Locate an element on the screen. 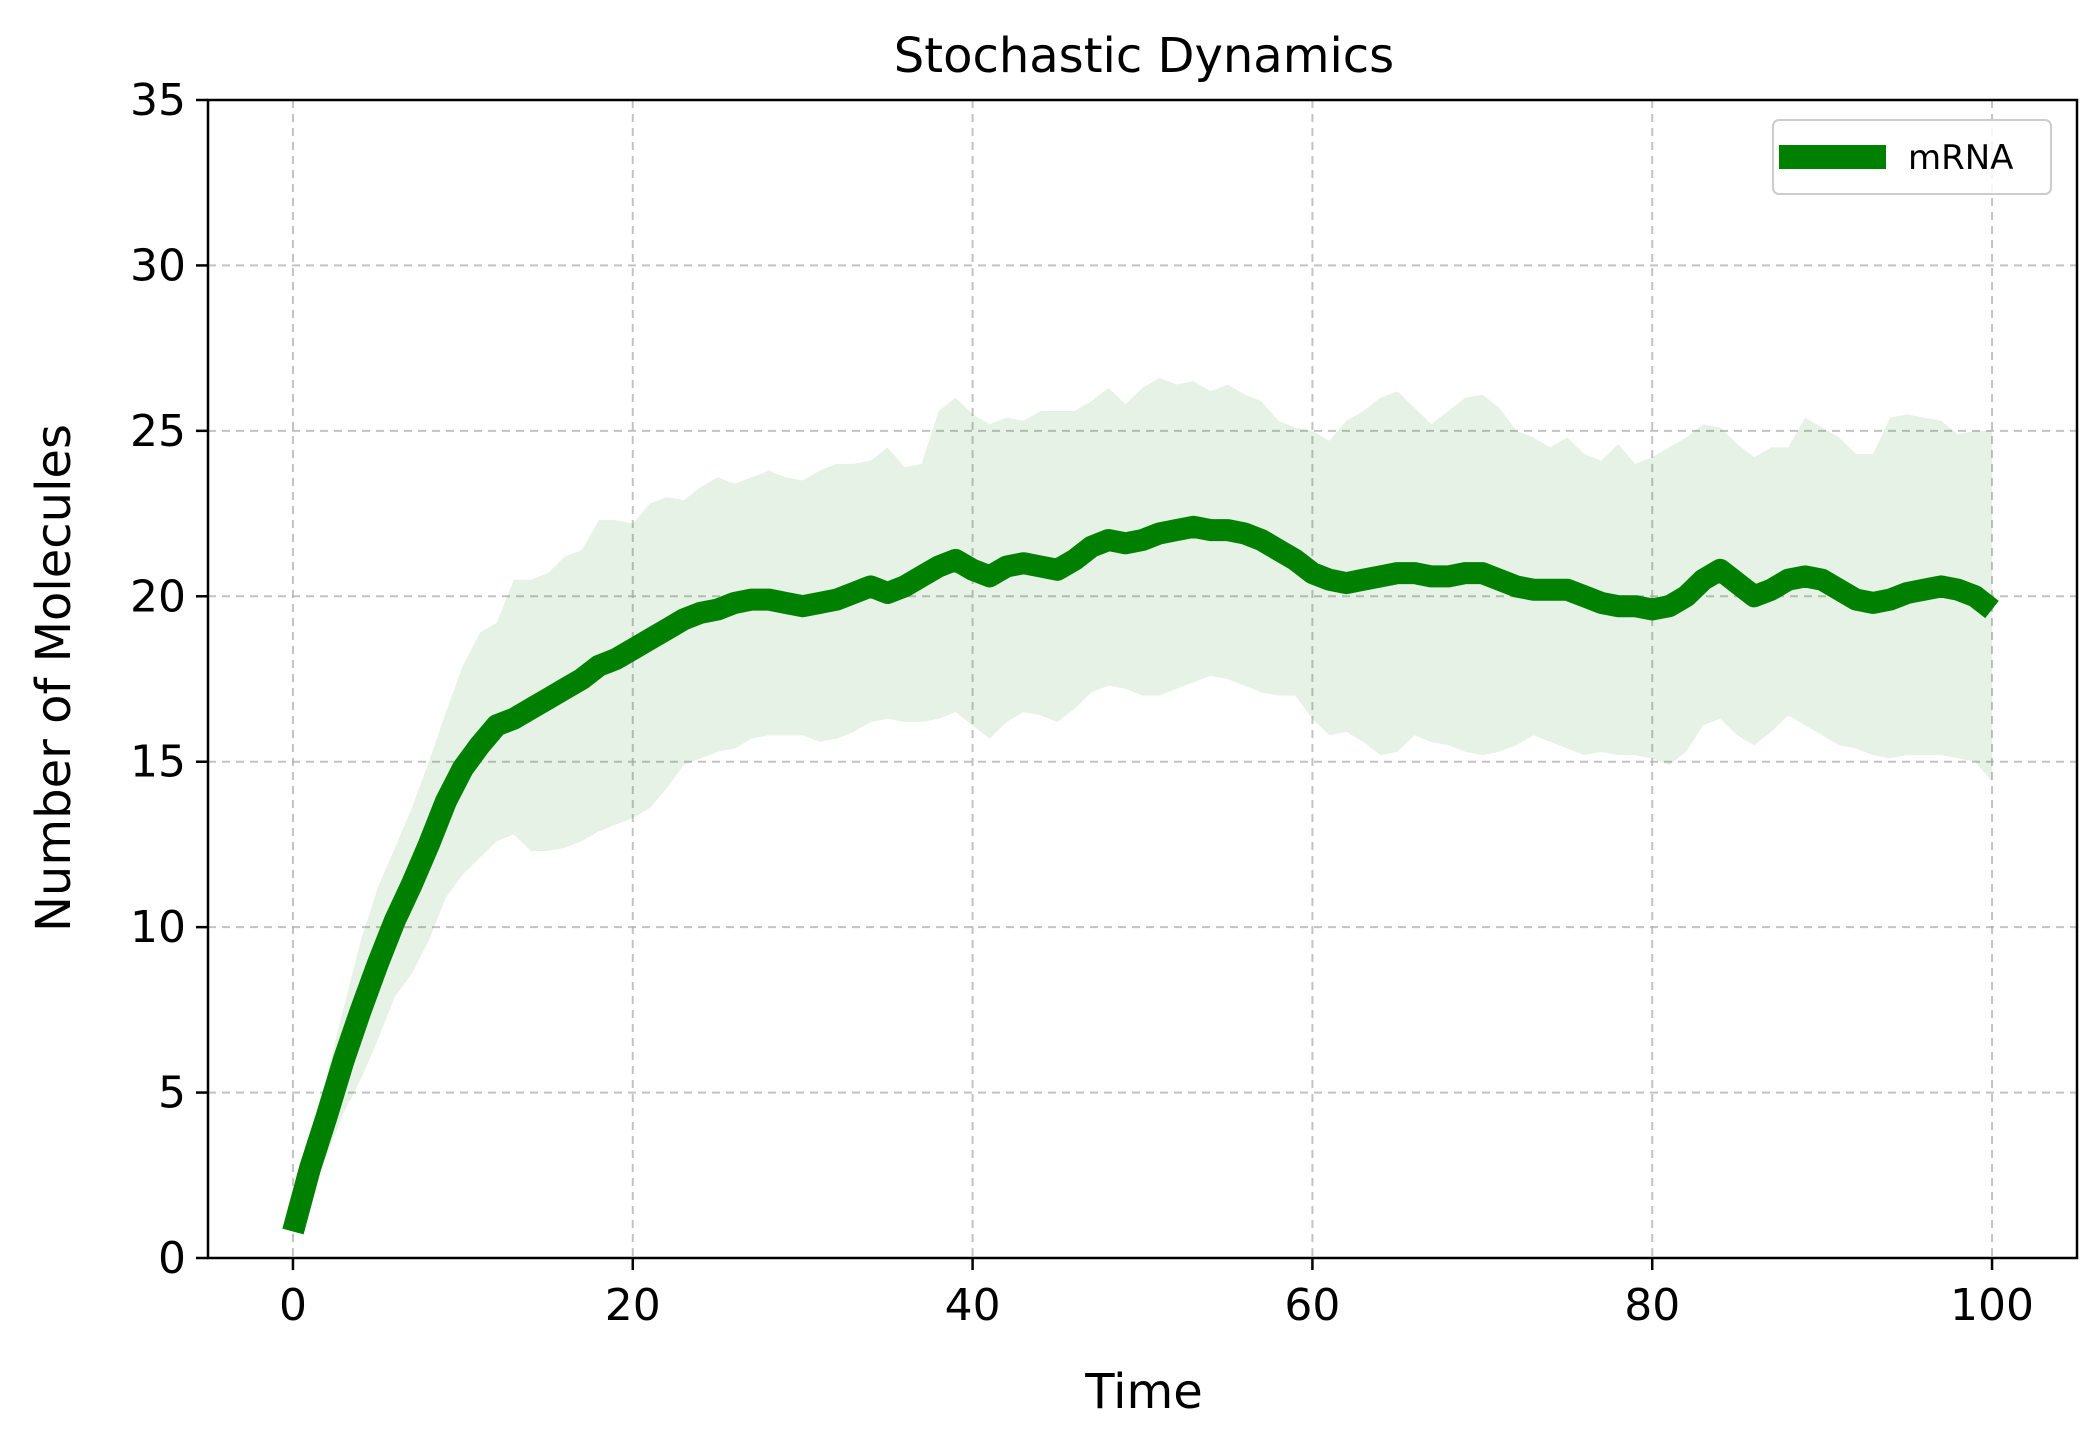 The width and height of the screenshot is (2097, 1449). y-axis-ticks: 0 5 10 15 20 25 30 35 is located at coordinates (169, 679).